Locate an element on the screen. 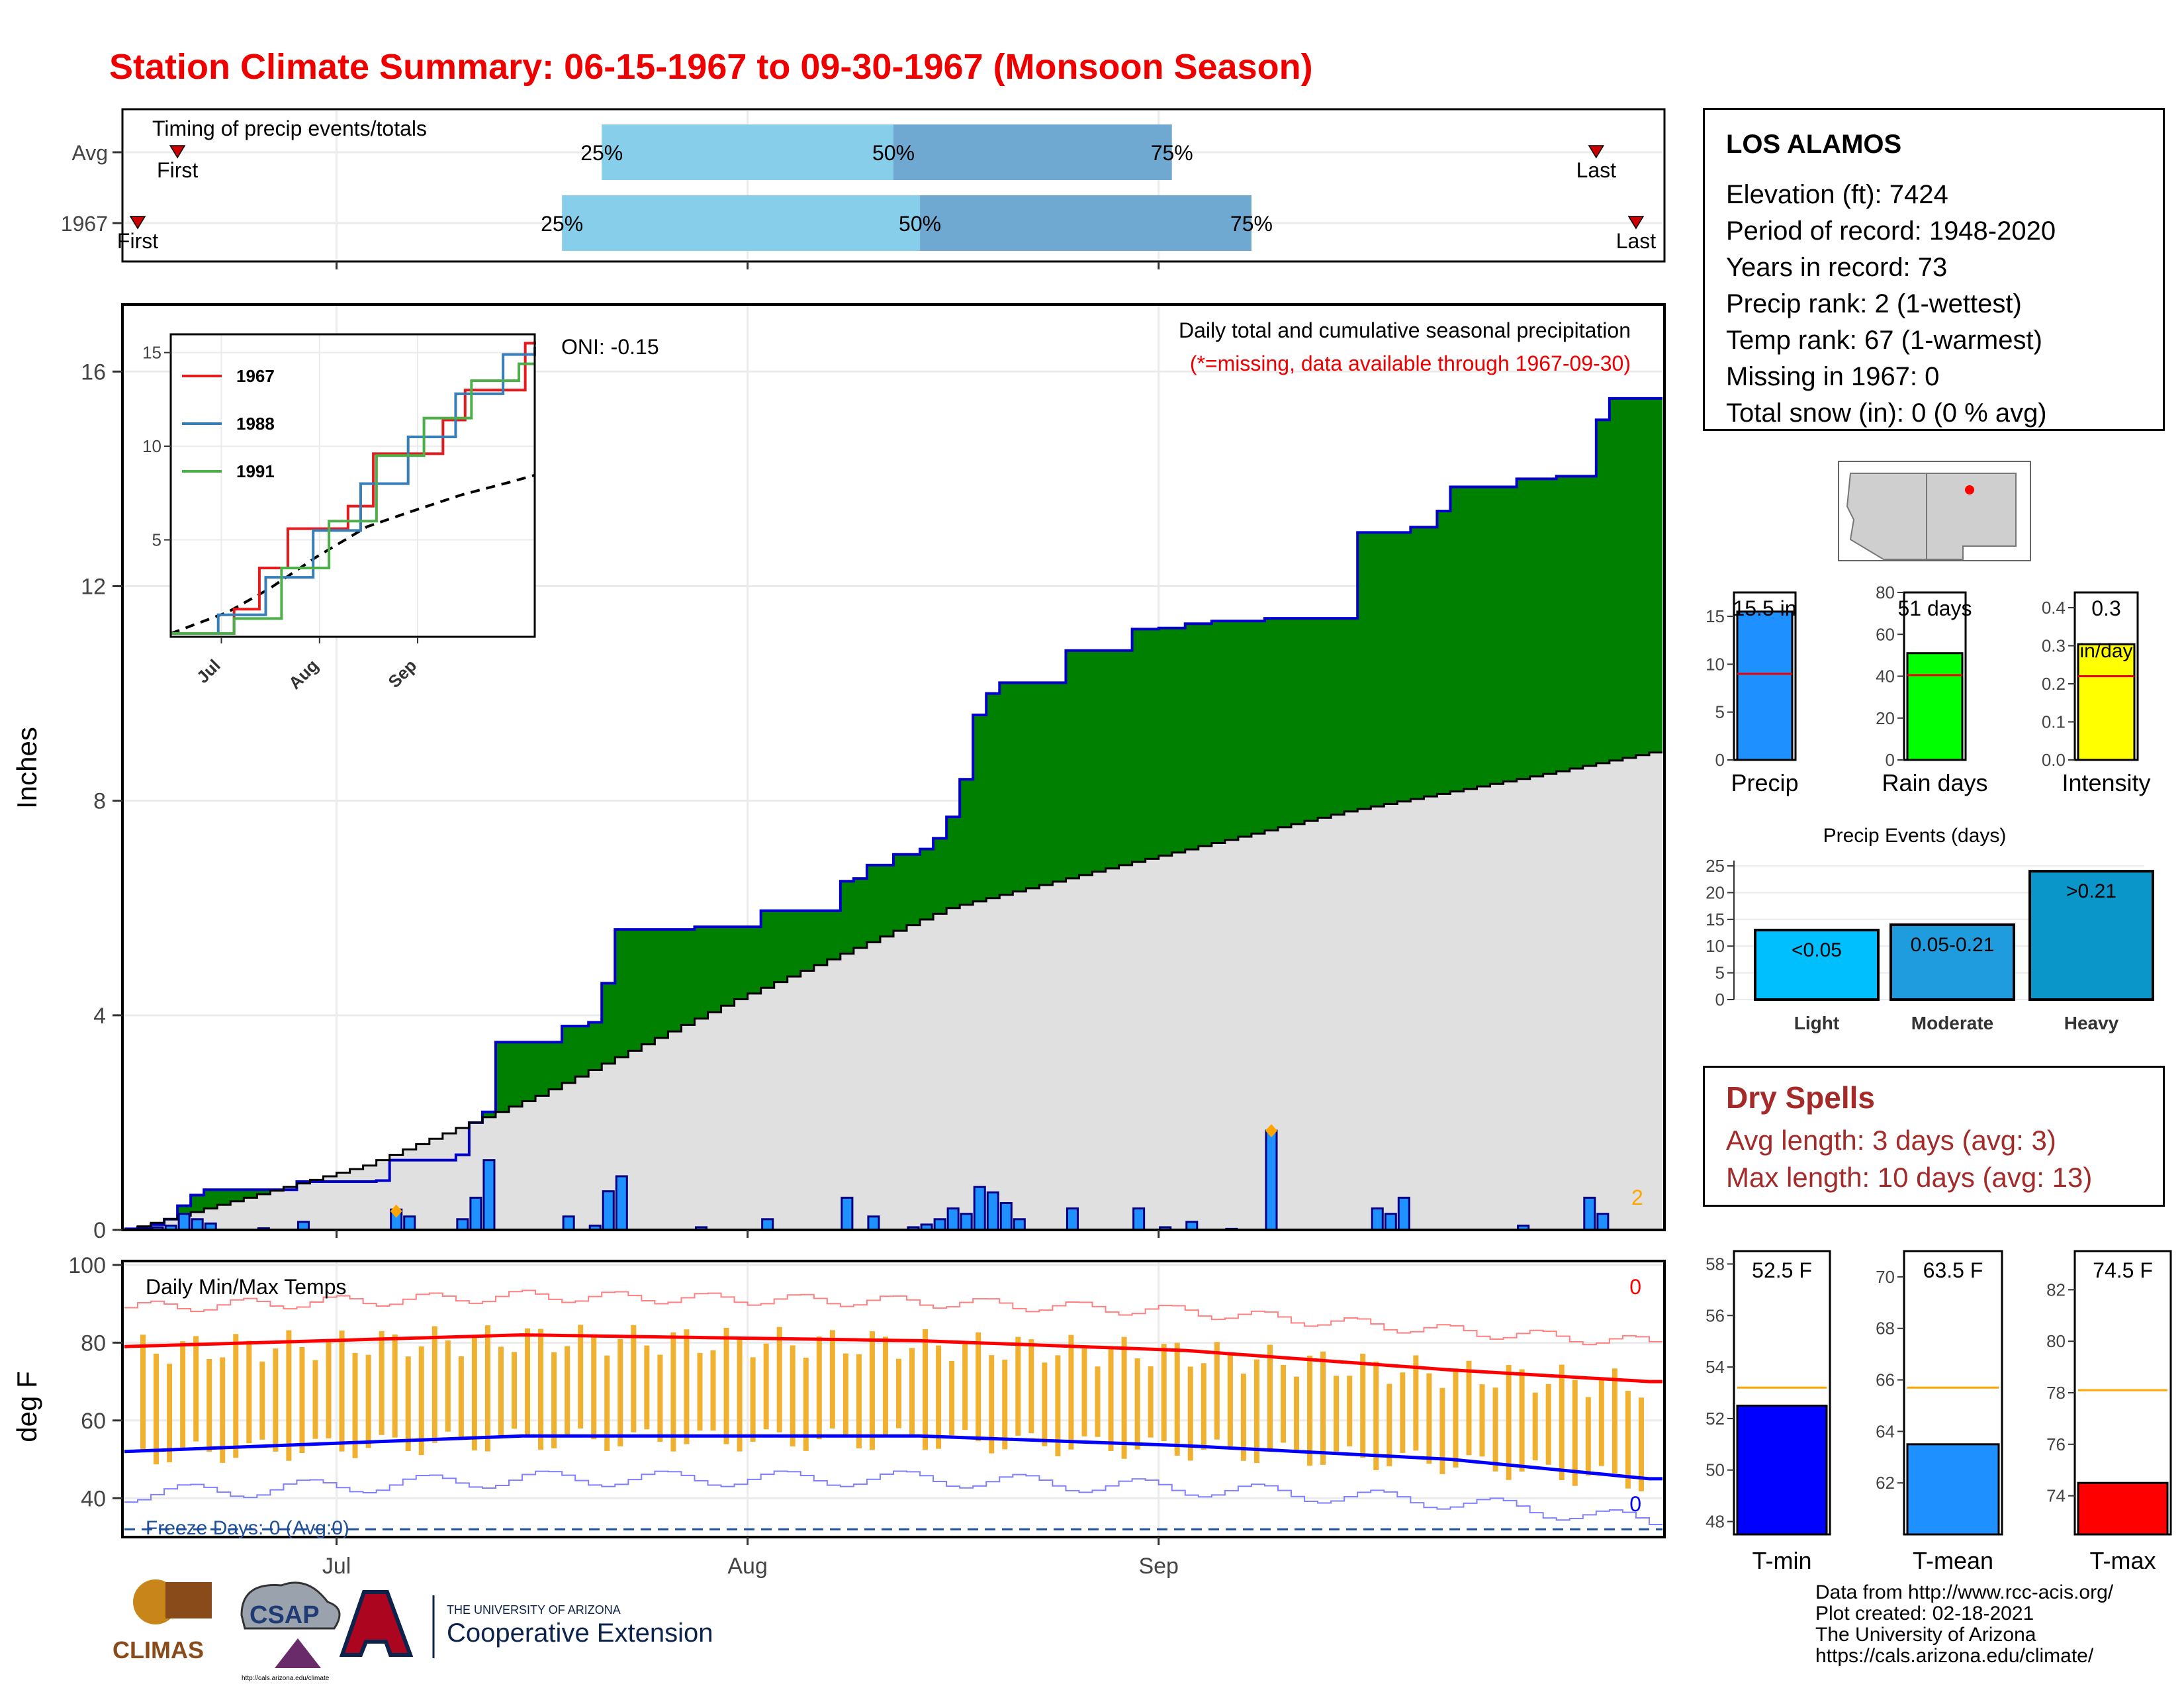 Image resolution: width=2184 pixels, height=1688 pixels. events-ytick-label: 20 is located at coordinates (1715, 892).